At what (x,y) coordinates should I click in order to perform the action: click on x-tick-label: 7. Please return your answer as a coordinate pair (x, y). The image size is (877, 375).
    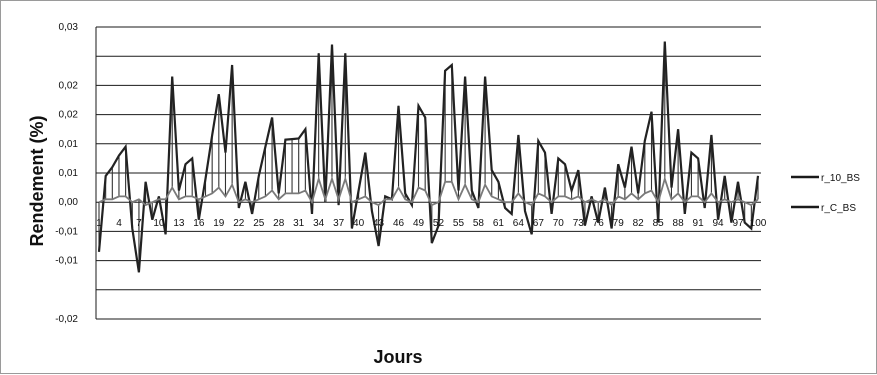
    Looking at the image, I should click on (139, 223).